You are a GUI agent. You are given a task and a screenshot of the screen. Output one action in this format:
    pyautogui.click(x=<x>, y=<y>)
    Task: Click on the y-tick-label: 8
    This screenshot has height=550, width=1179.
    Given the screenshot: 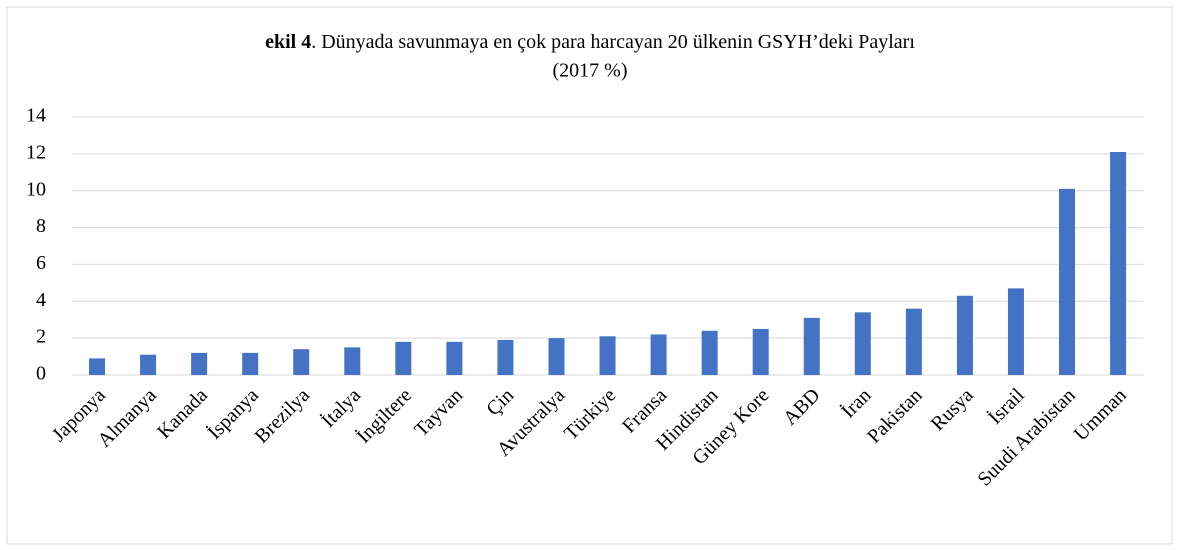 What is the action you would take?
    pyautogui.click(x=41, y=226)
    